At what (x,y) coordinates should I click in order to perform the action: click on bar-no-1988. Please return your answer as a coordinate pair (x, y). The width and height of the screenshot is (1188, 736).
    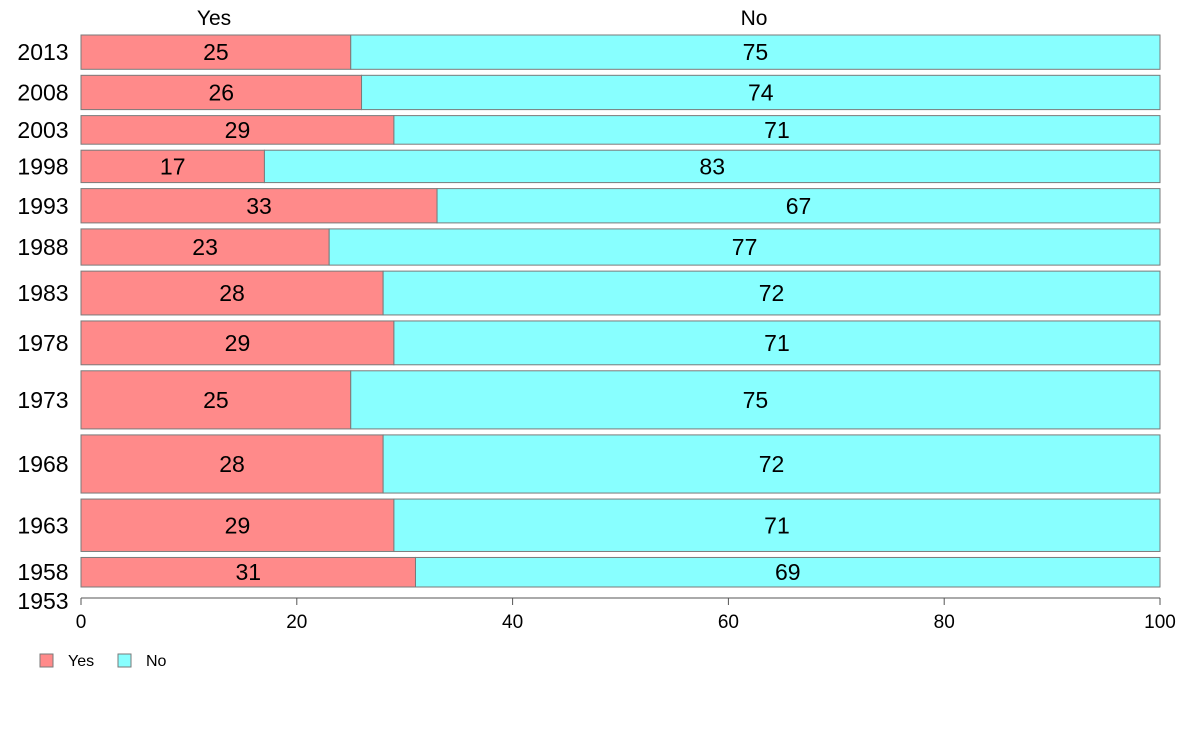
    Looking at the image, I should click on (744, 247).